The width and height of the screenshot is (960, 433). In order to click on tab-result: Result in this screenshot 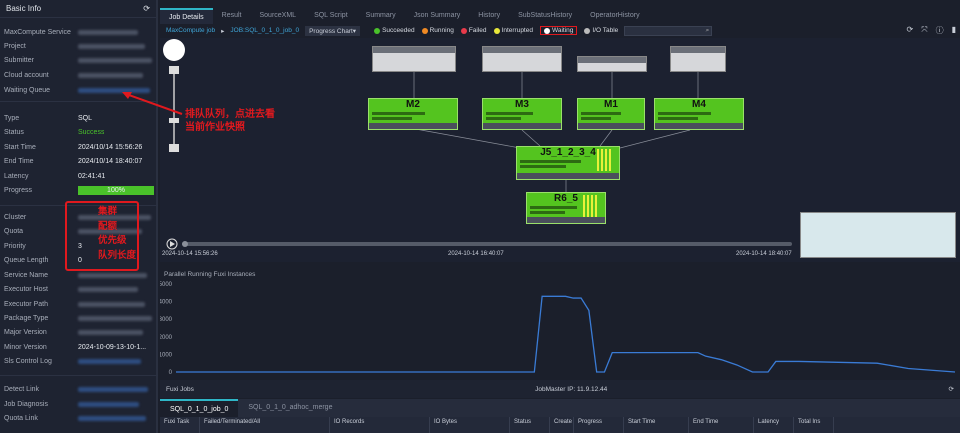, I will do `click(231, 15)`.